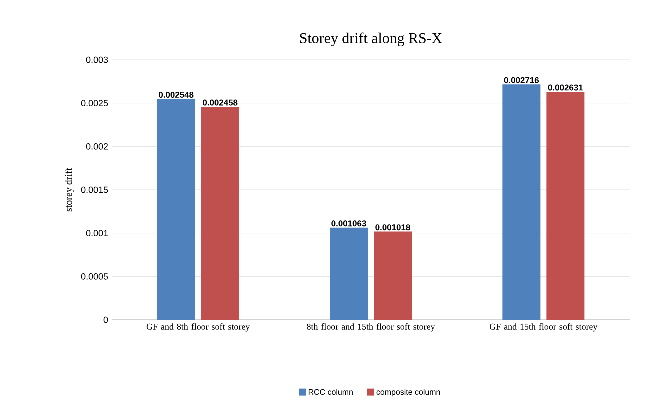 The height and width of the screenshot is (415, 646). I want to click on data-label: 0.002716, so click(522, 80).